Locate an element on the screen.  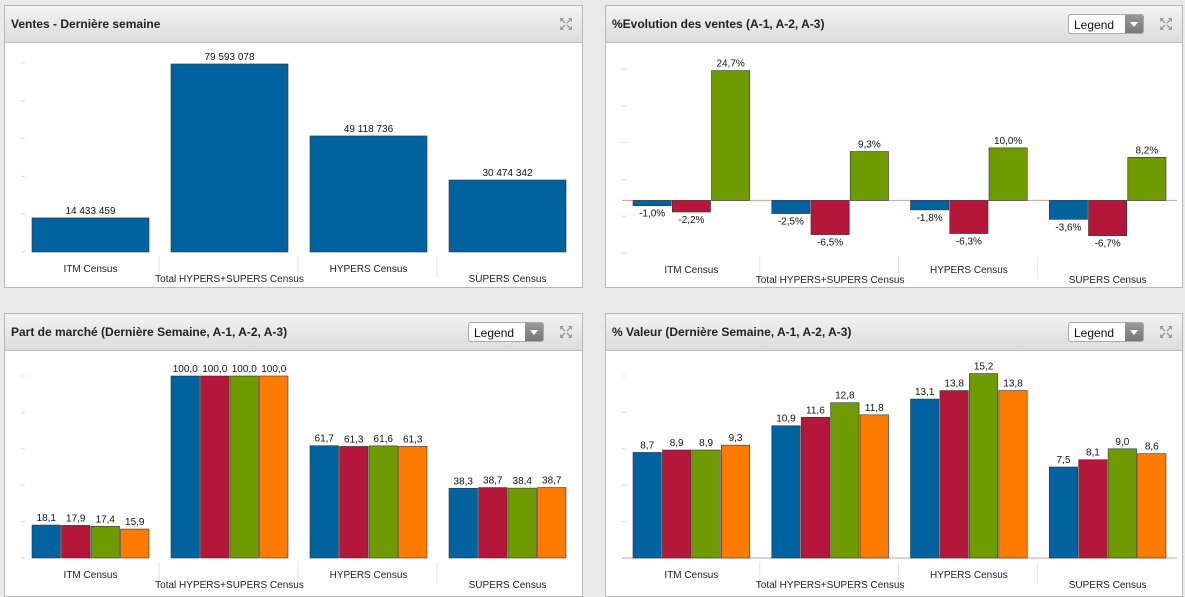
data-label: 49 118 736 is located at coordinates (369, 129).